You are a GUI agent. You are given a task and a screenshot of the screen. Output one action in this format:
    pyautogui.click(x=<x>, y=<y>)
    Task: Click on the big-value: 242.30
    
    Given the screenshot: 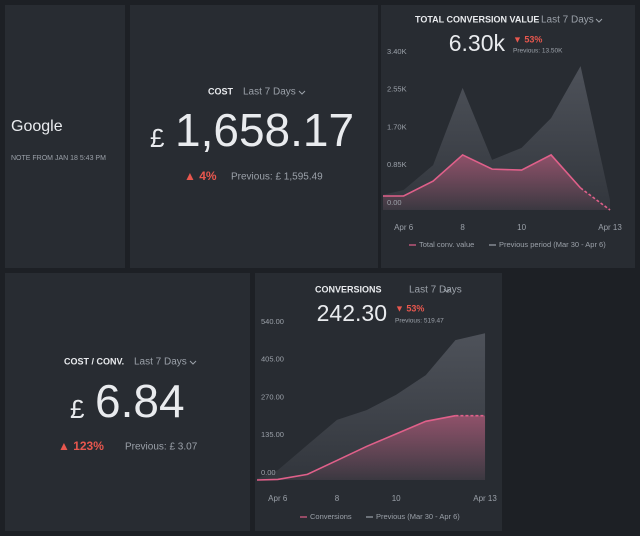 What is the action you would take?
    pyautogui.click(x=352, y=313)
    